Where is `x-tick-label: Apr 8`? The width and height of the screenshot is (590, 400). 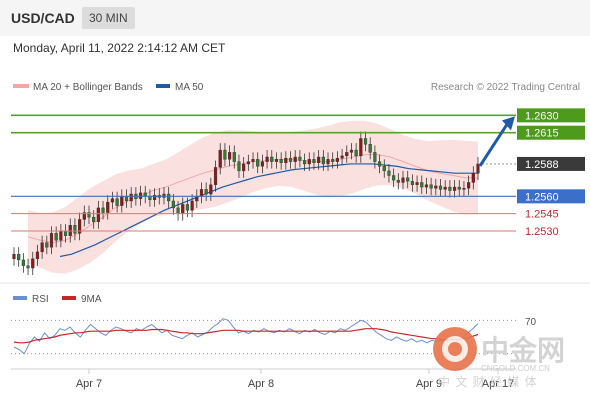
x-tick-label: Apr 8 is located at coordinates (261, 384).